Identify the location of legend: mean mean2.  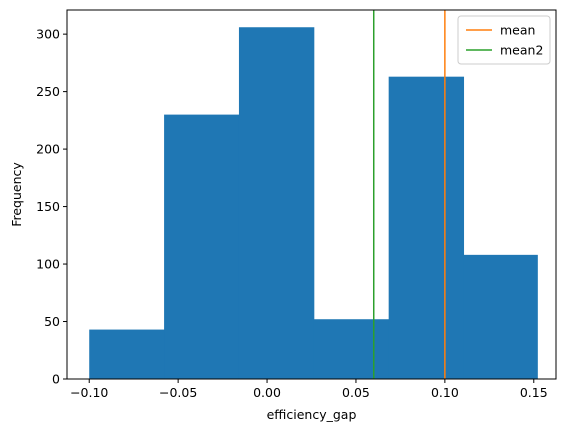
(504, 40).